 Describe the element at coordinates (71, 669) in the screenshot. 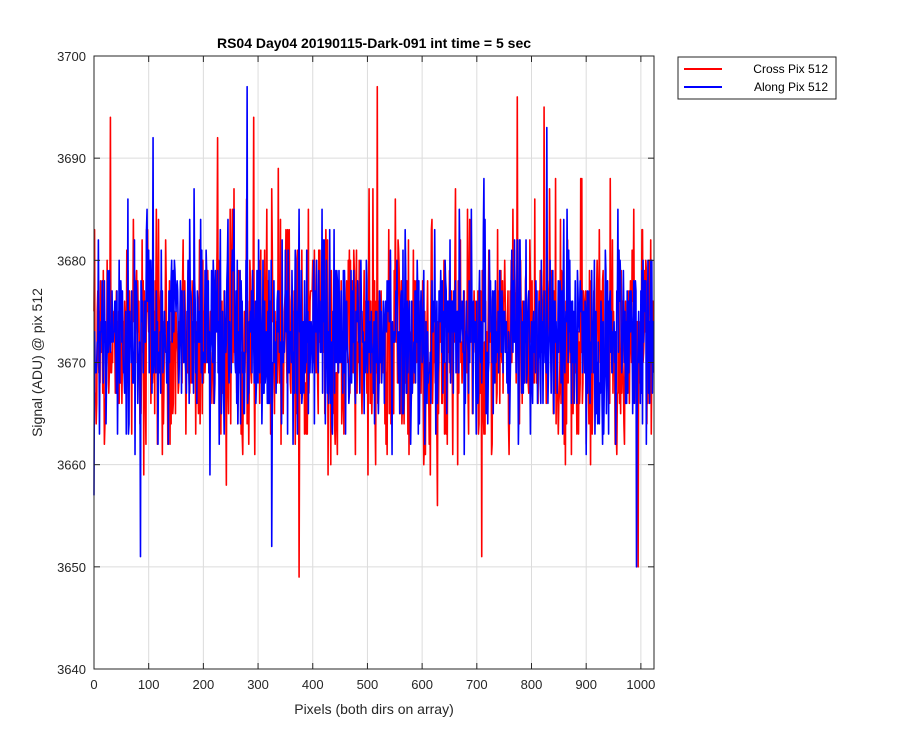

I see `y-tick-label: 3640` at that location.